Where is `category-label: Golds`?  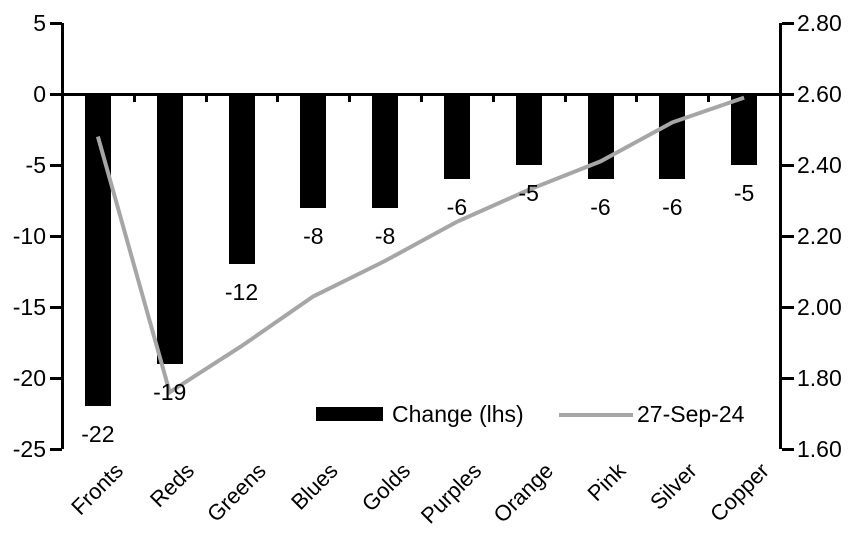
category-label: Golds is located at coordinates (385, 487).